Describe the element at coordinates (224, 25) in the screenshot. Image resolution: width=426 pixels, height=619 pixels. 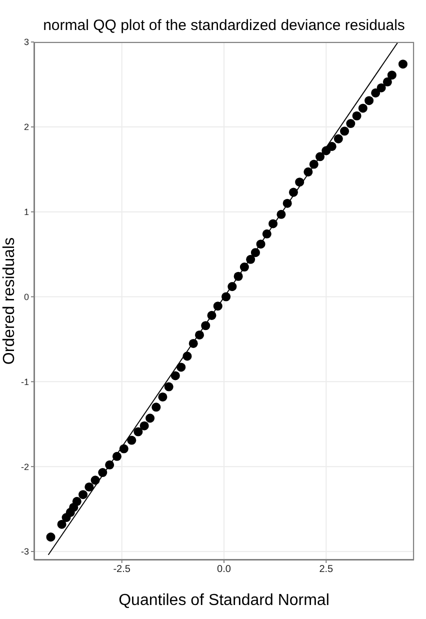
I see `chart-title: normal QQ plot of the standardized deviance residuals` at that location.